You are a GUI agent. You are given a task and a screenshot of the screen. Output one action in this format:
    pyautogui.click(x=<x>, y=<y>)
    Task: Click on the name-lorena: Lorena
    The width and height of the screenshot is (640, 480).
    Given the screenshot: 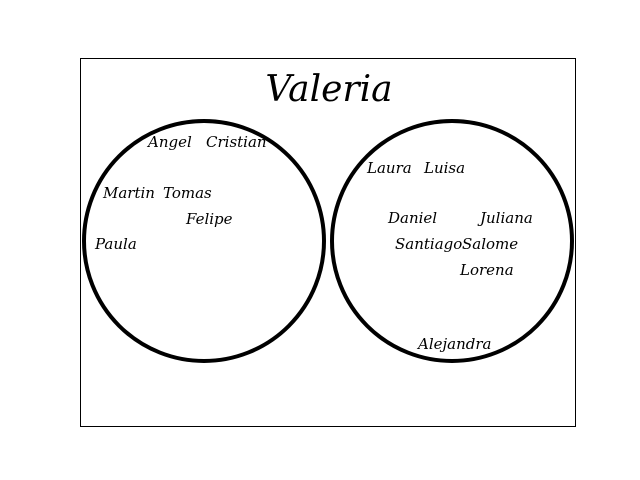 What is the action you would take?
    pyautogui.click(x=486, y=270)
    